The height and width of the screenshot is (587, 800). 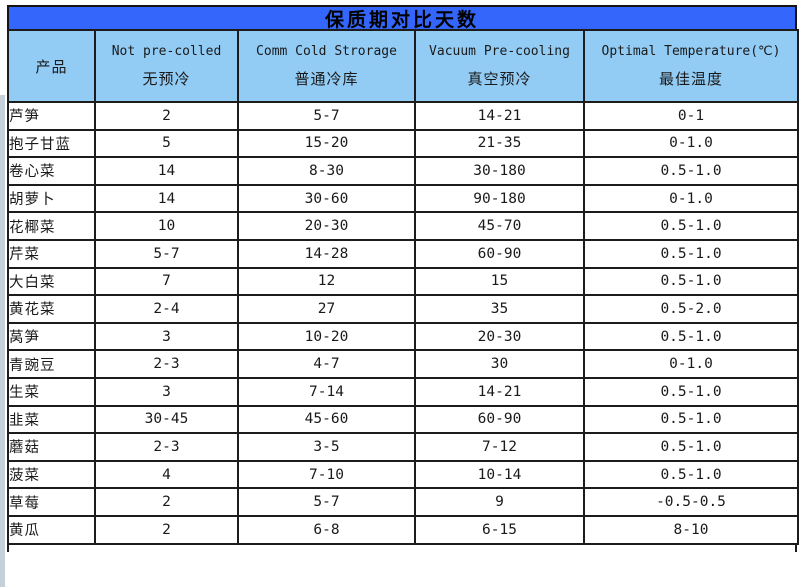 What do you see at coordinates (166, 51) in the screenshot?
I see `column-header-en: Not pre-colled` at bounding box center [166, 51].